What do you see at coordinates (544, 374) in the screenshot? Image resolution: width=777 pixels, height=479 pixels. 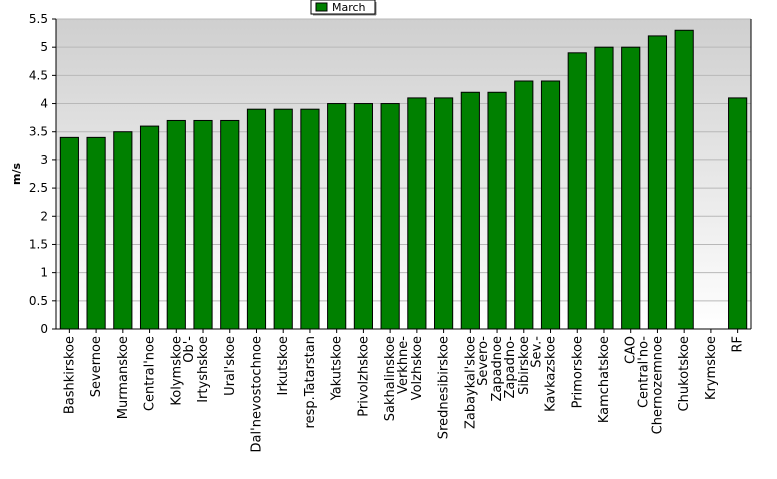 I see `x-tick-label: Sev.-Kavkazskoe` at bounding box center [544, 374].